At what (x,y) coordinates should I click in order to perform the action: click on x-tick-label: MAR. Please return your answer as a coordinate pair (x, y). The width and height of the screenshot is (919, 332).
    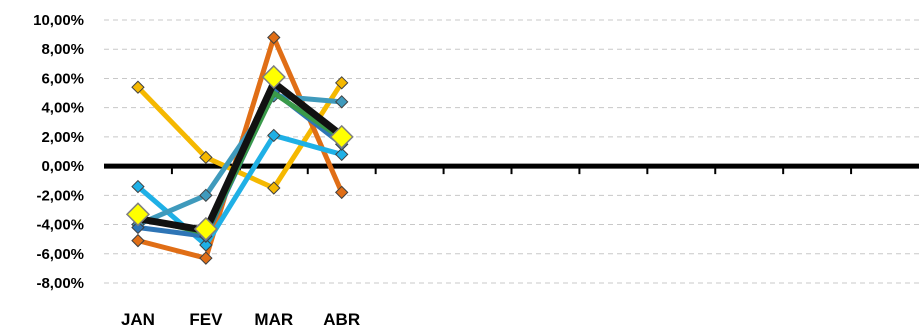
    Looking at the image, I should click on (273, 318).